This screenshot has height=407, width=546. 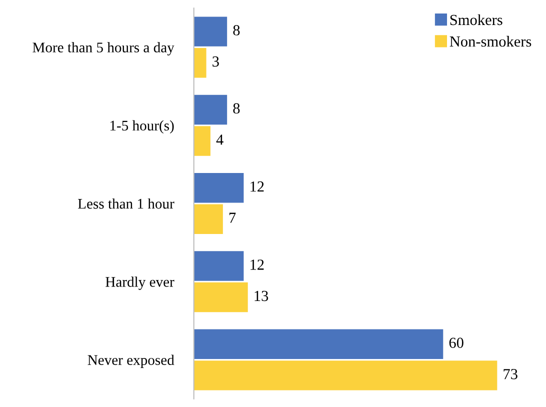 I want to click on legend-label: Smokers, so click(x=476, y=20).